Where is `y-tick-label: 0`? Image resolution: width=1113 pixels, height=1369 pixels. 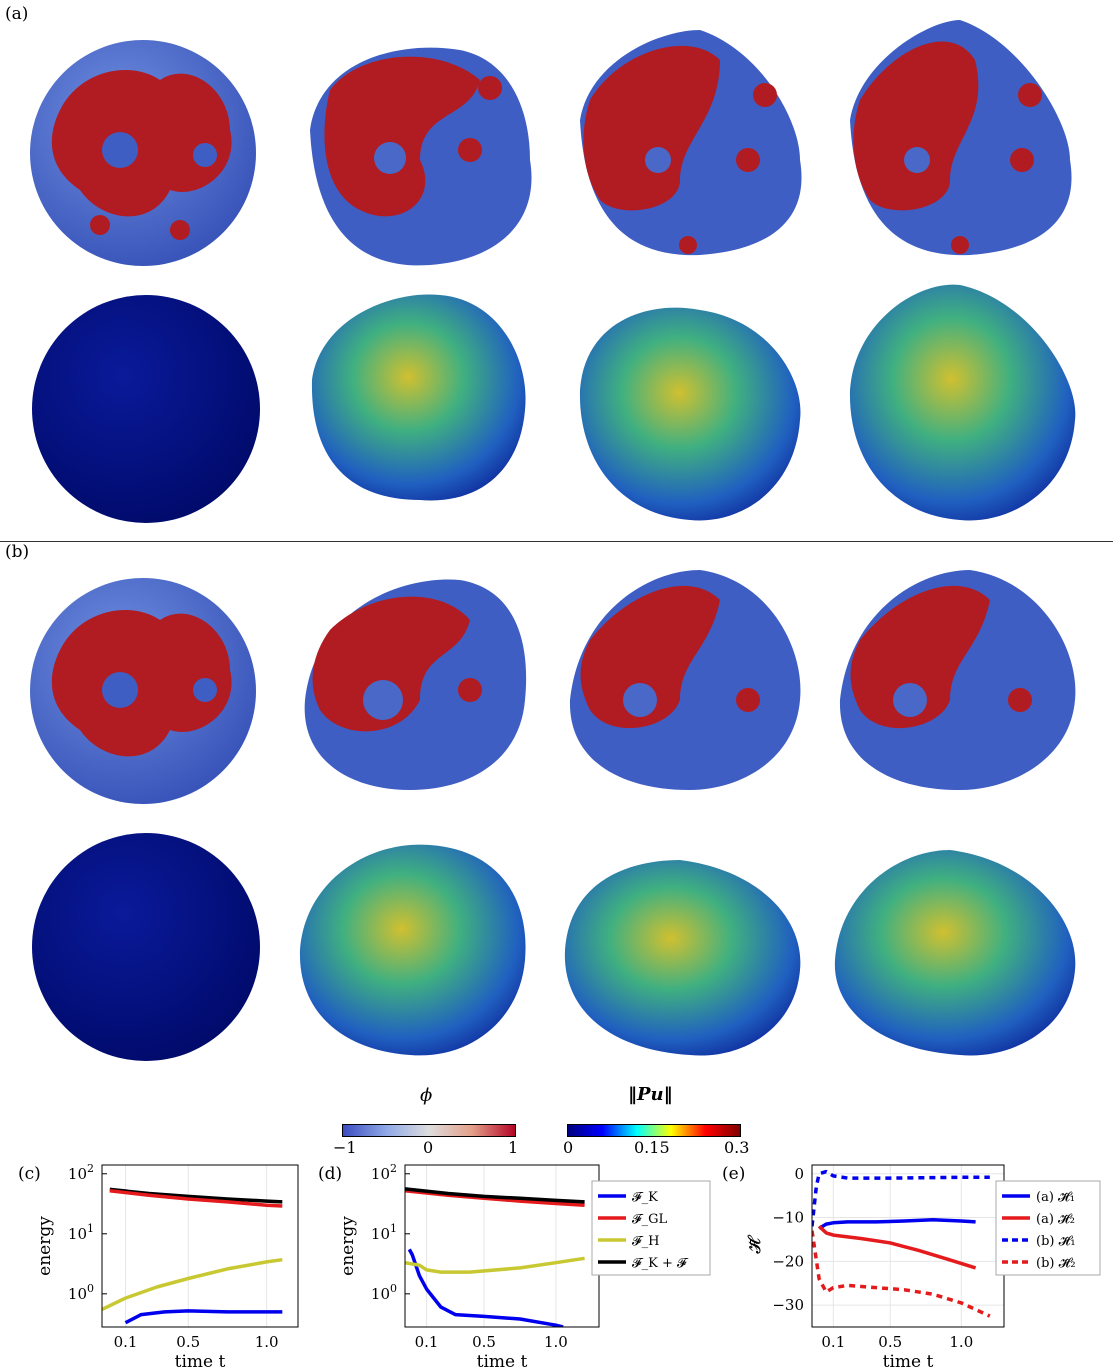
y-tick-label: 0 is located at coordinates (799, 1174).